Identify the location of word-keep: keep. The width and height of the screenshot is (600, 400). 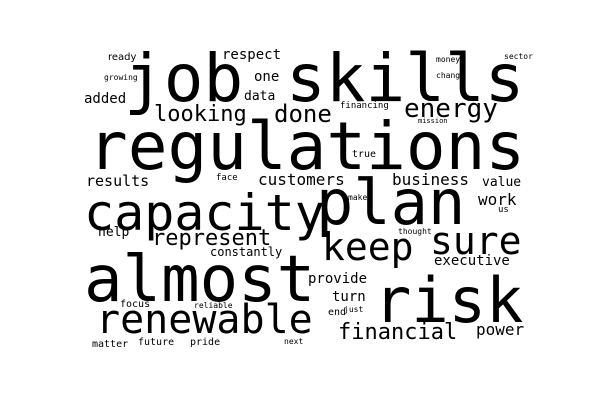
(368, 247).